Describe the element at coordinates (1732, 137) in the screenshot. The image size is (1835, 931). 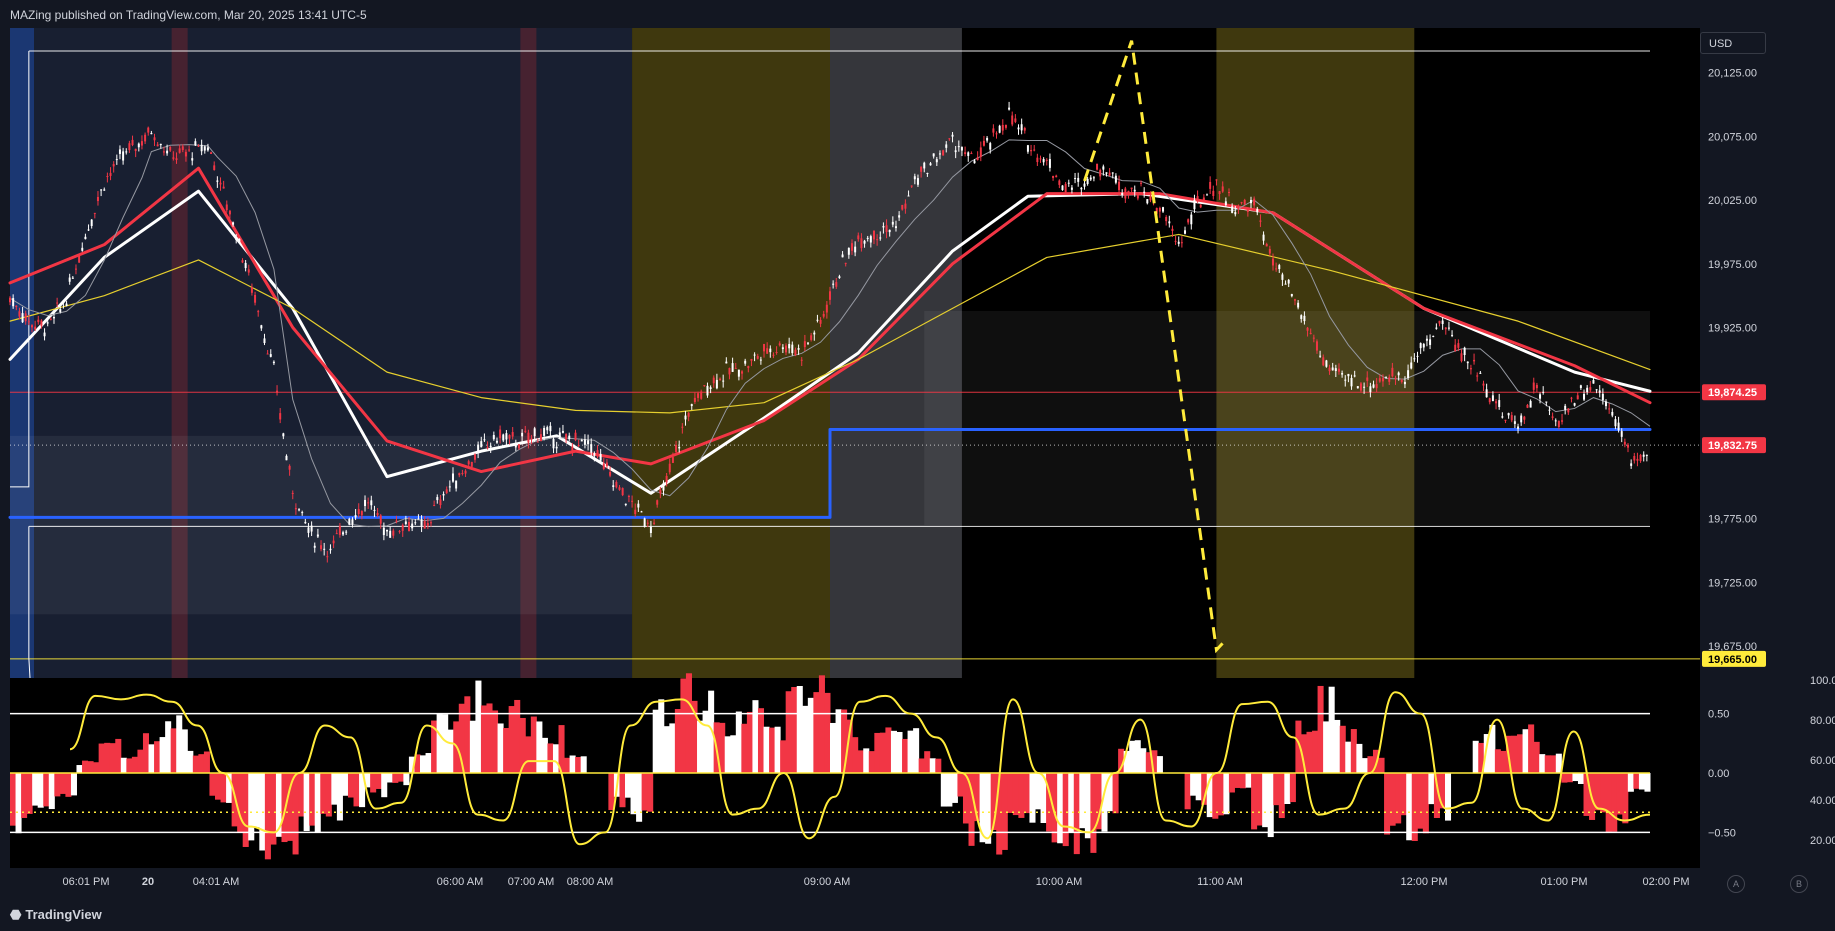
I see `y-tick-label: 20,075.00` at that location.